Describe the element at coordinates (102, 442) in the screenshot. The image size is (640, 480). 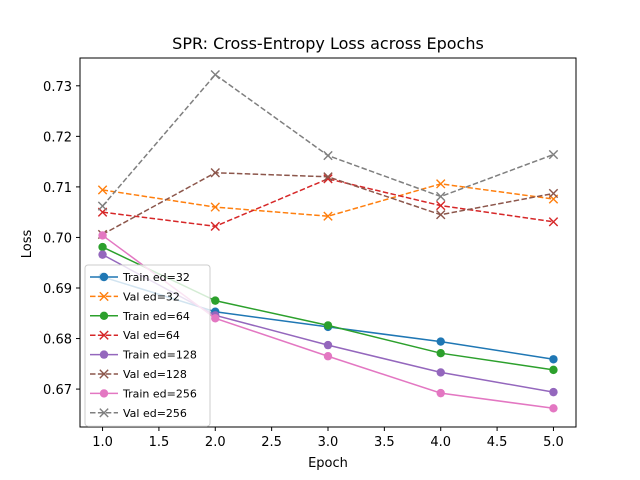
I see `x-tick-label: 1.0` at that location.